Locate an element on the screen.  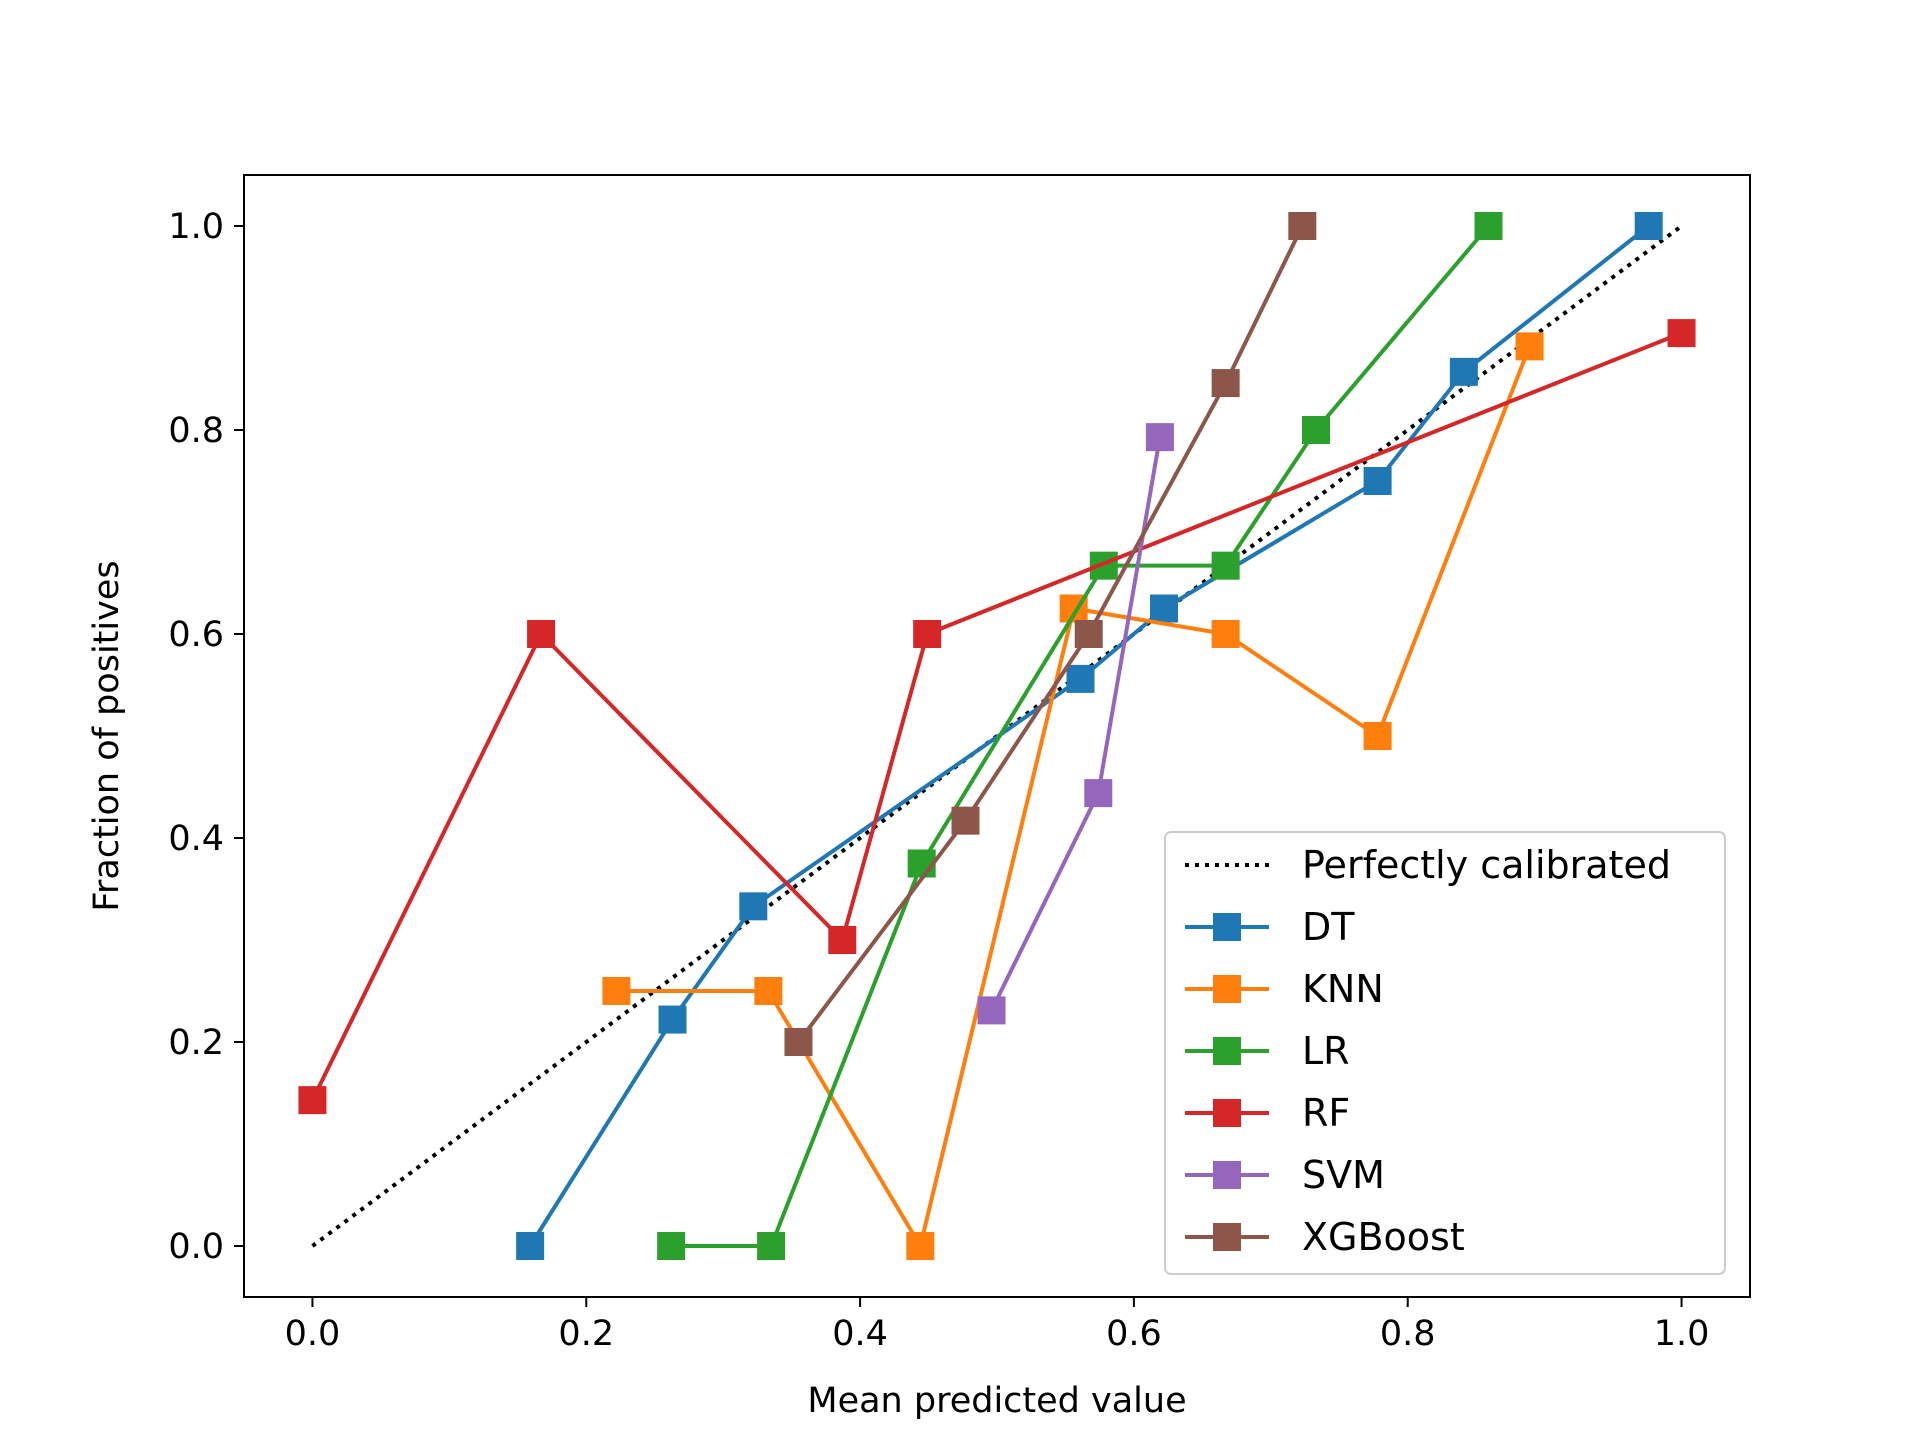
x-axis: 0.0 0.2 0.4 0.6 0.8 1.0 is located at coordinates (997, 1325).